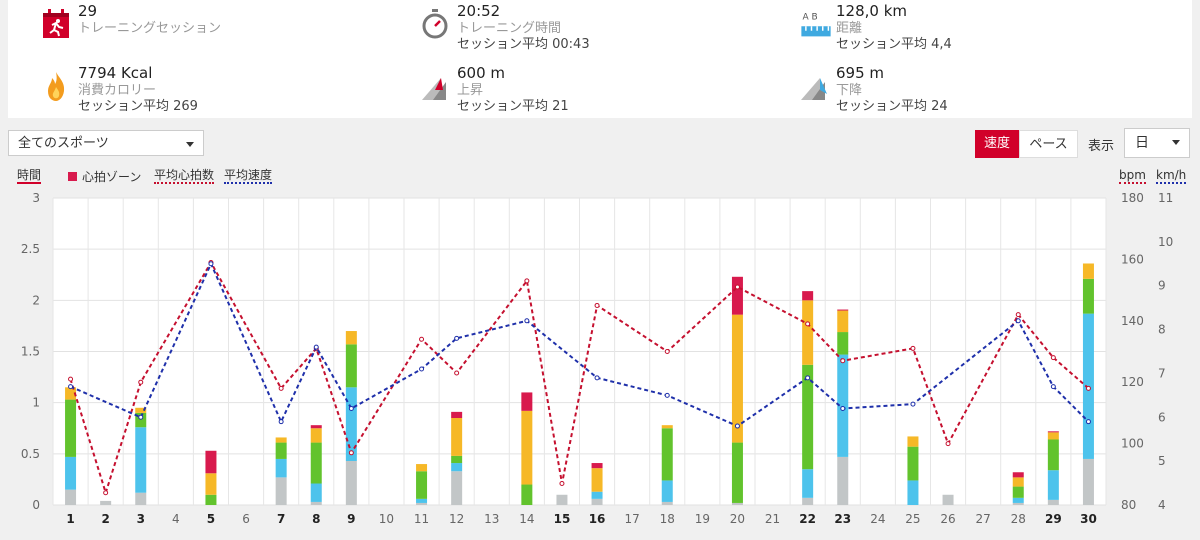 This screenshot has height=540, width=1200. What do you see at coordinates (421, 519) in the screenshot?
I see `x-tick-label-day: 11` at bounding box center [421, 519].